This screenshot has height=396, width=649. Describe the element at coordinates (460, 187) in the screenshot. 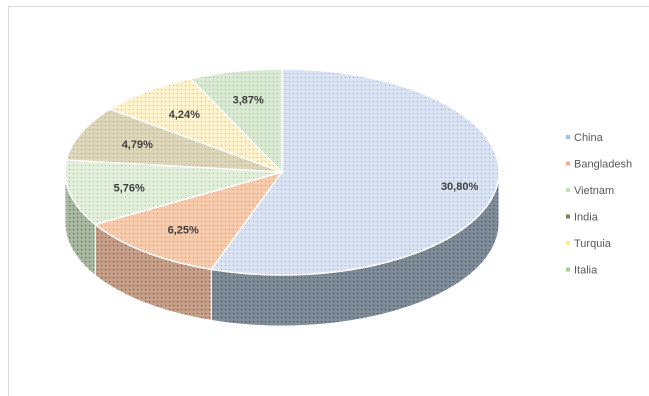

I see `data-label-china: 30,80%` at that location.